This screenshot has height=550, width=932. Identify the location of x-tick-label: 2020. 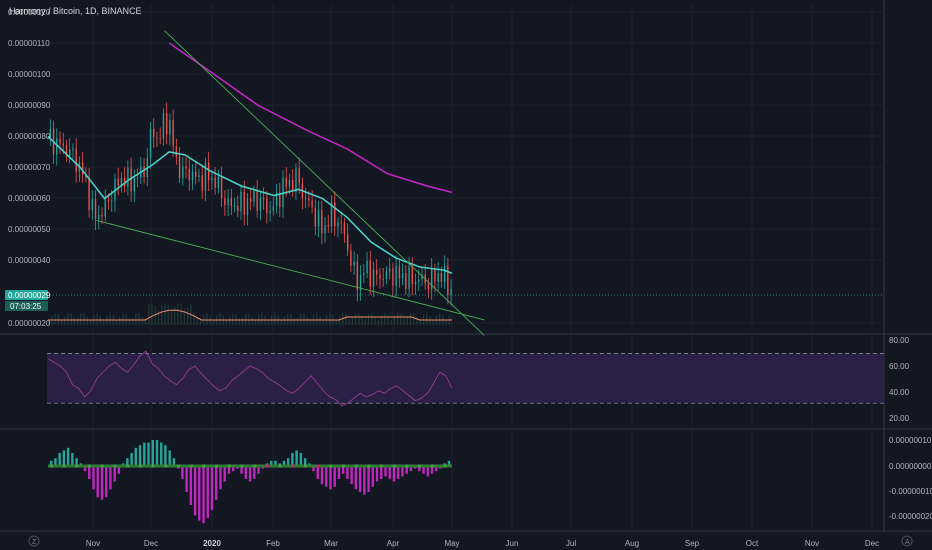
(212, 543).